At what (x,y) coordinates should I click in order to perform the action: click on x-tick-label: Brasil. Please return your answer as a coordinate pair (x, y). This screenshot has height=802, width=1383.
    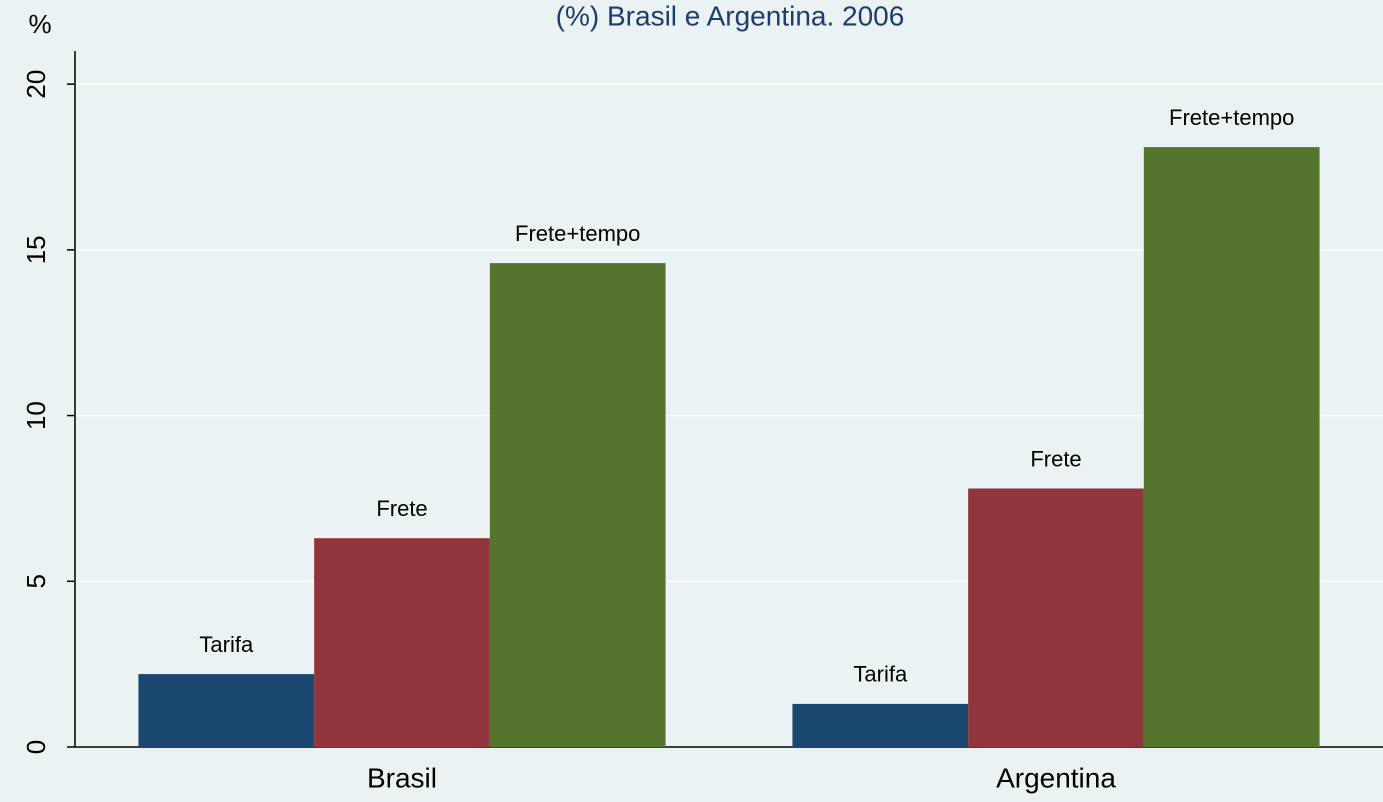
    Looking at the image, I should click on (402, 777).